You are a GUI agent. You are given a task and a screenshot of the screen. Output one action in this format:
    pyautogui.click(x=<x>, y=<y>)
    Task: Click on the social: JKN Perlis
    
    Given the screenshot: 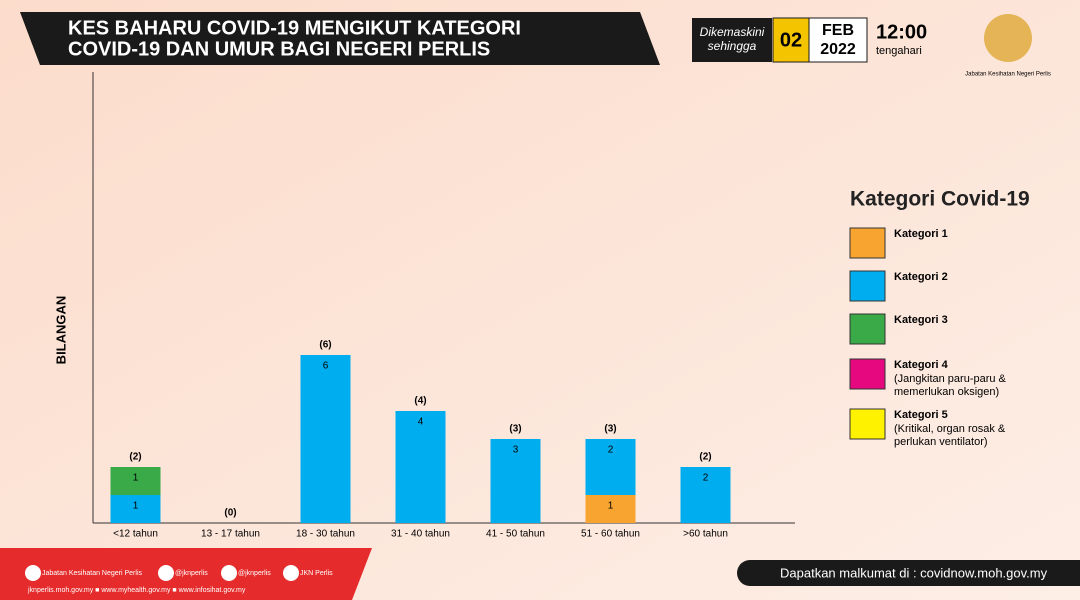 What is the action you would take?
    pyautogui.click(x=316, y=573)
    